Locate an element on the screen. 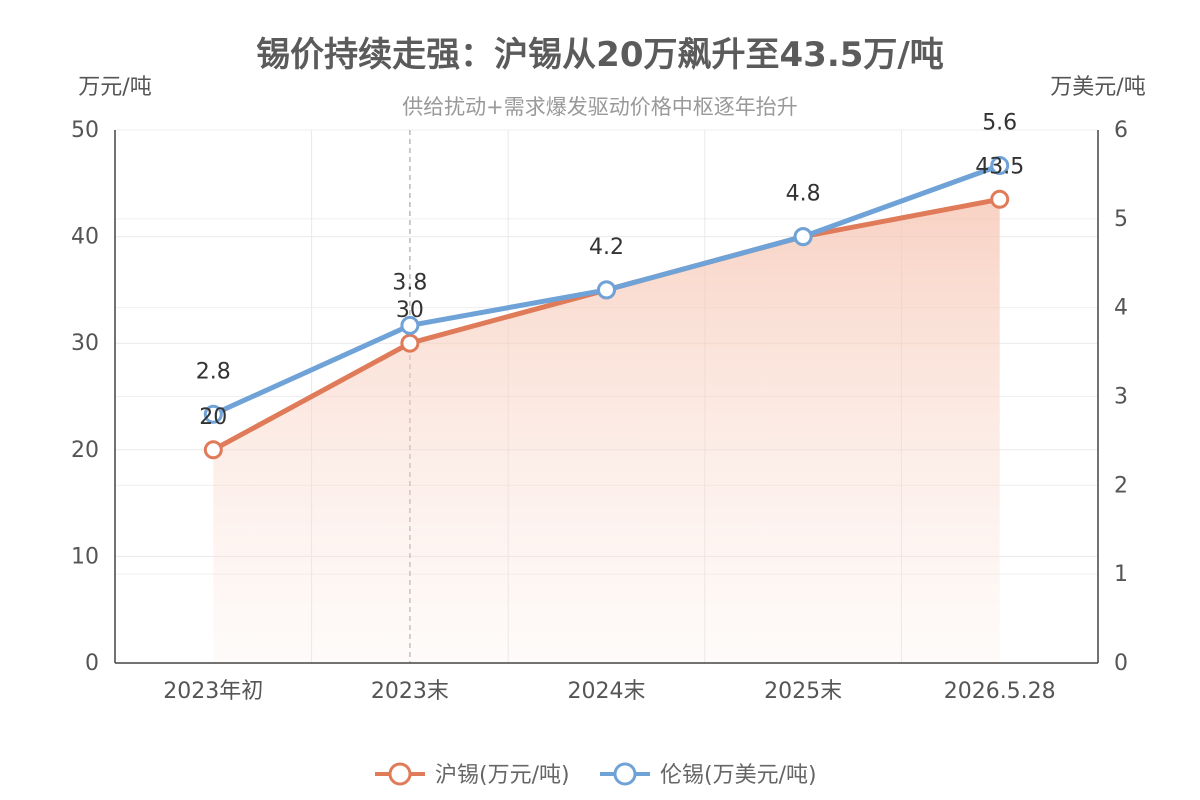 Image resolution: width=1200 pixels, height=800 pixels. legend-label: 沪锡(万元/吨) is located at coordinates (502, 775).